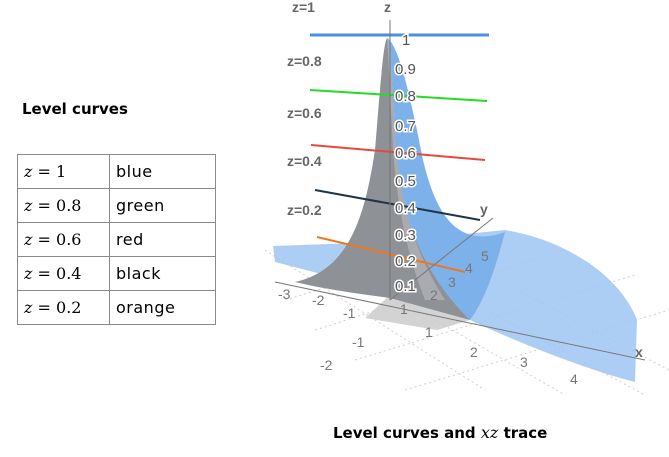 The image size is (669, 457). What do you see at coordinates (162, 239) in the screenshot?
I see `color-cell: red` at bounding box center [162, 239].